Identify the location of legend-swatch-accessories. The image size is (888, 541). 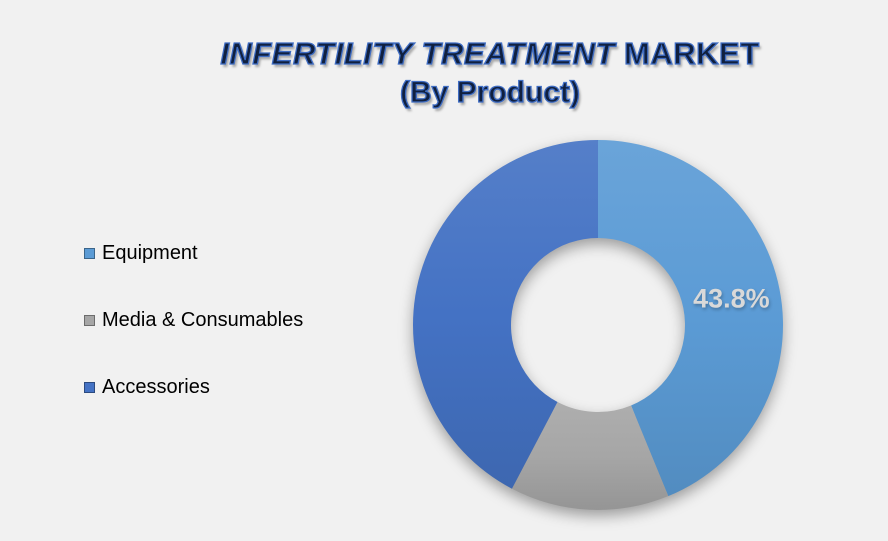
(89, 387).